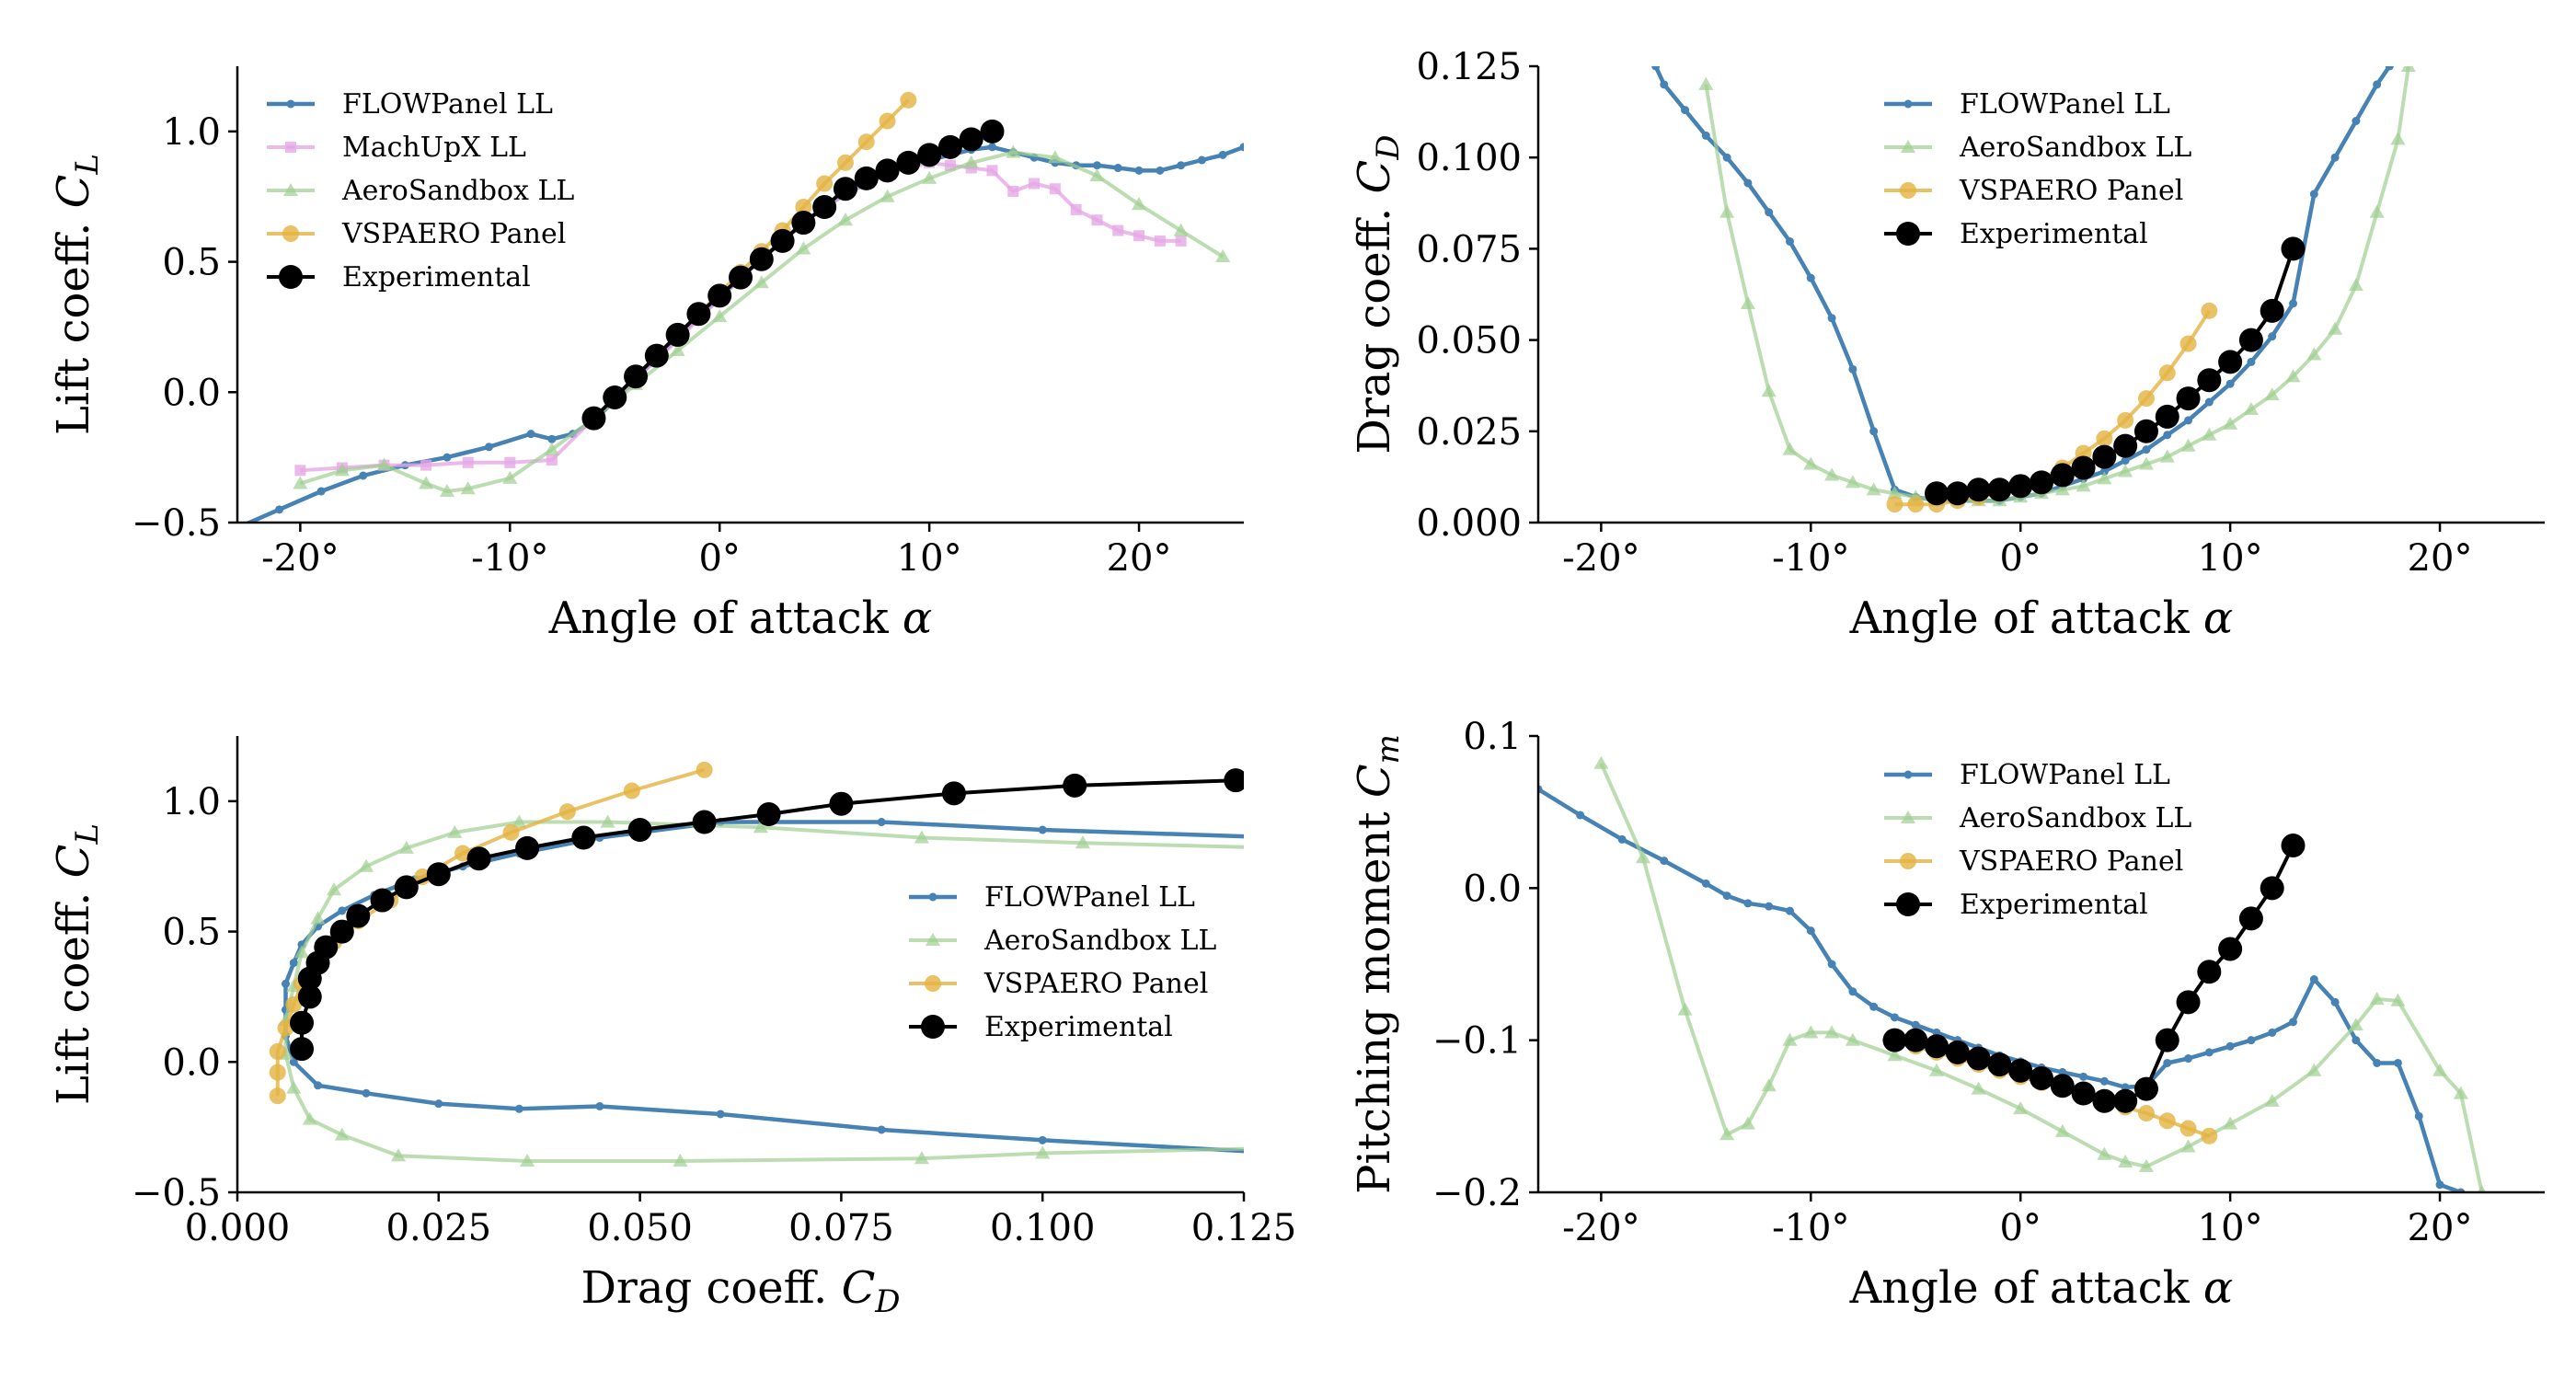  Describe the element at coordinates (2075, 818) in the screenshot. I see `legend-label: AeroSandbox LL` at that location.